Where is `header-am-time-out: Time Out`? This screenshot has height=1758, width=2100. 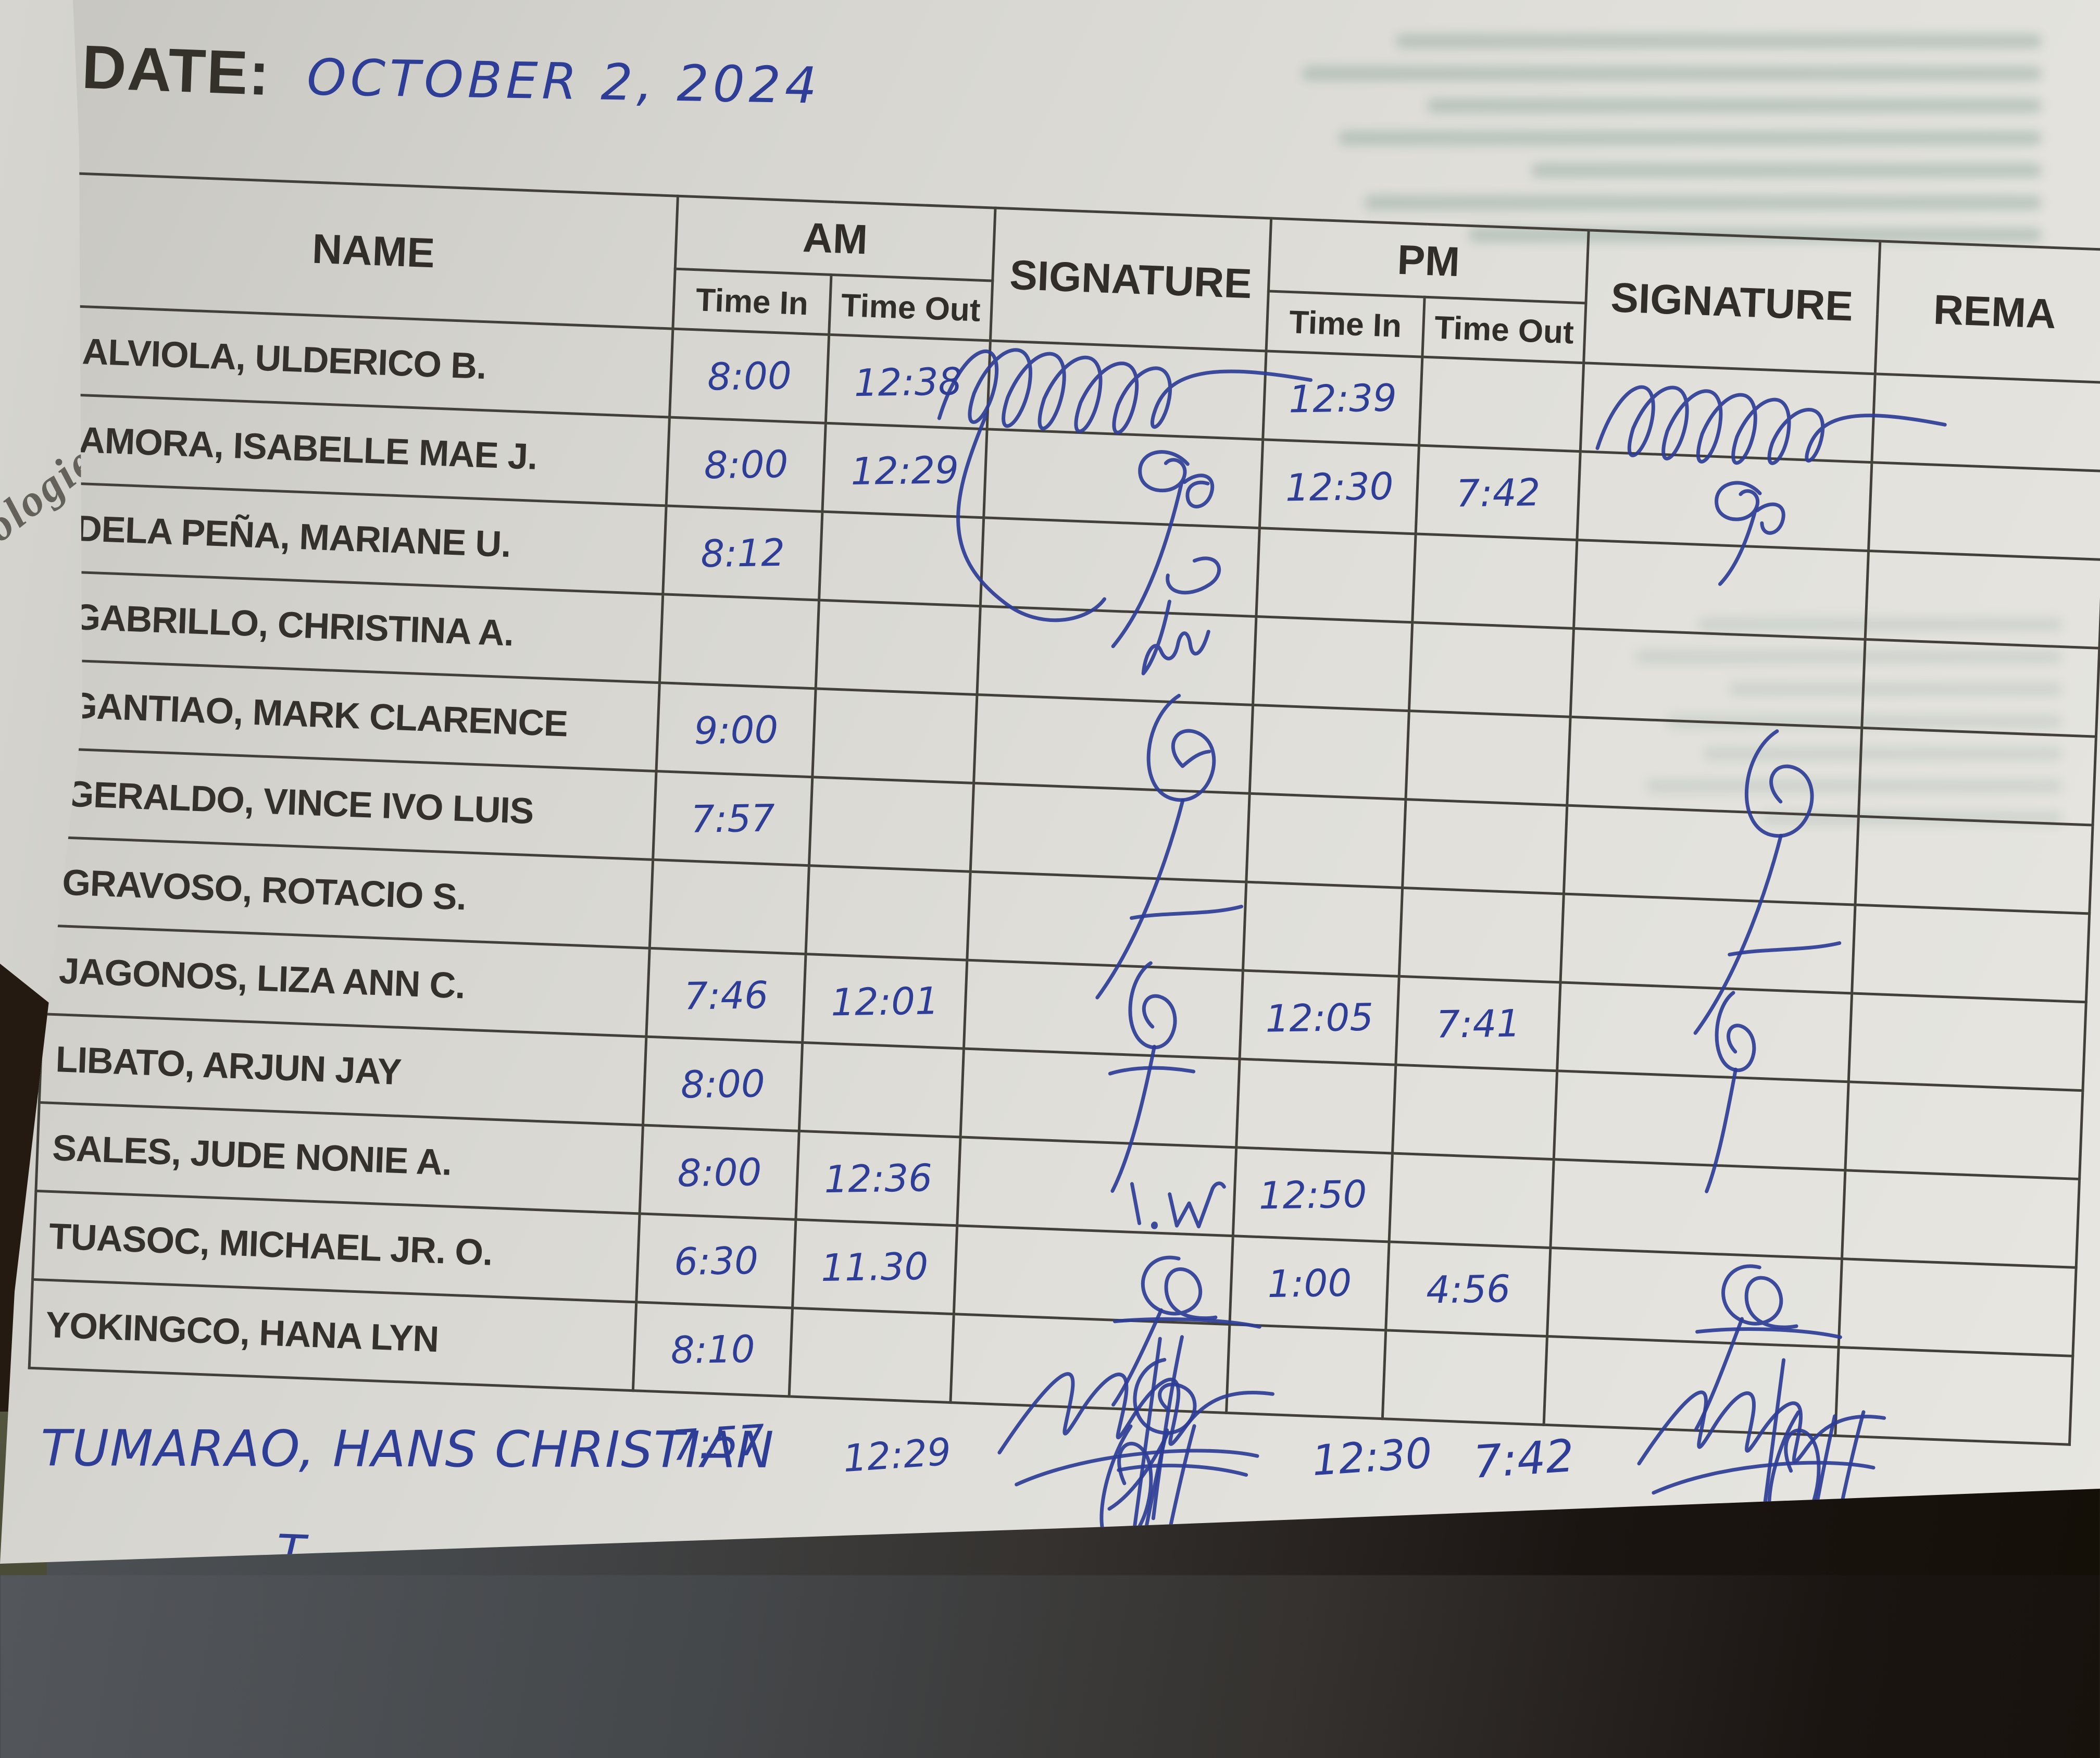 header-am-time-out: Time Out is located at coordinates (911, 308).